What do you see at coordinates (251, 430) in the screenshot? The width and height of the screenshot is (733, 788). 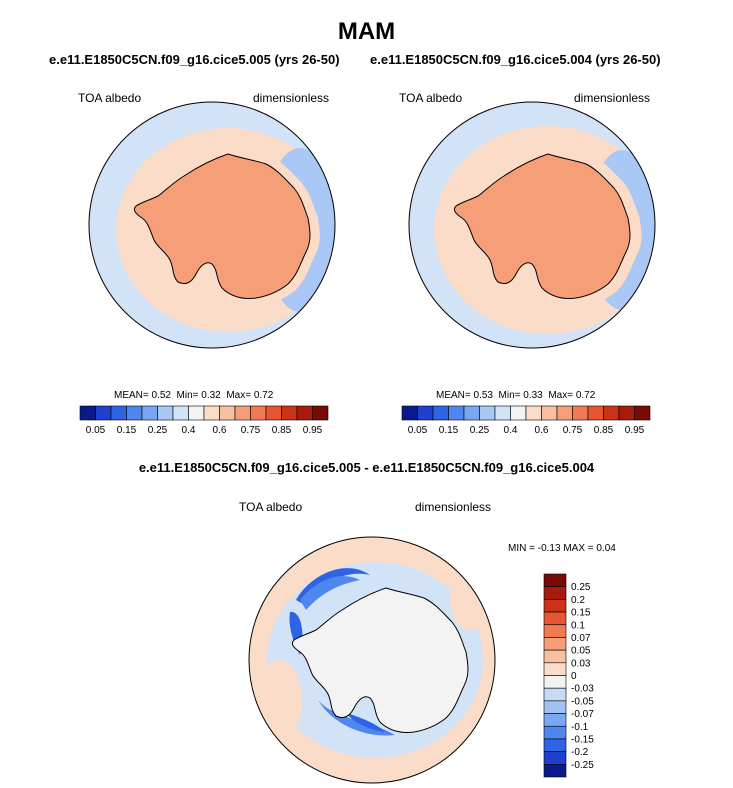 I see `panel-1-colorbar-tick-label: 0.75` at bounding box center [251, 430].